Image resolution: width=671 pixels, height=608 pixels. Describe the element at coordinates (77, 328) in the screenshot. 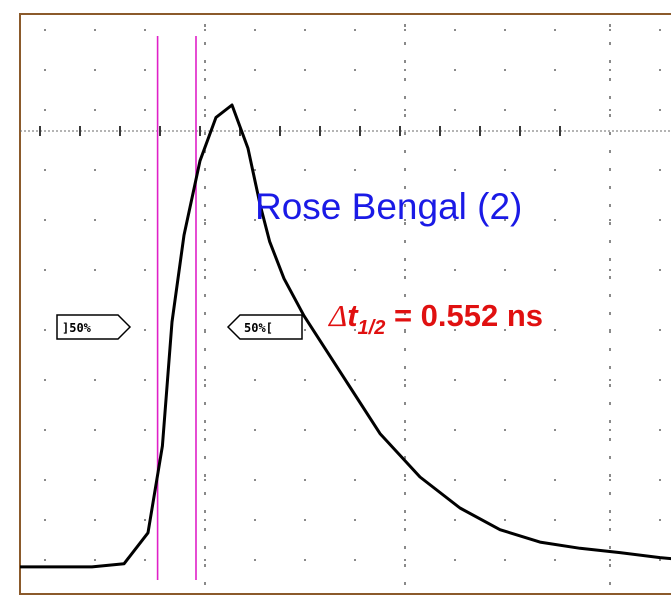

I see `left-marker-label: ]50%` at that location.